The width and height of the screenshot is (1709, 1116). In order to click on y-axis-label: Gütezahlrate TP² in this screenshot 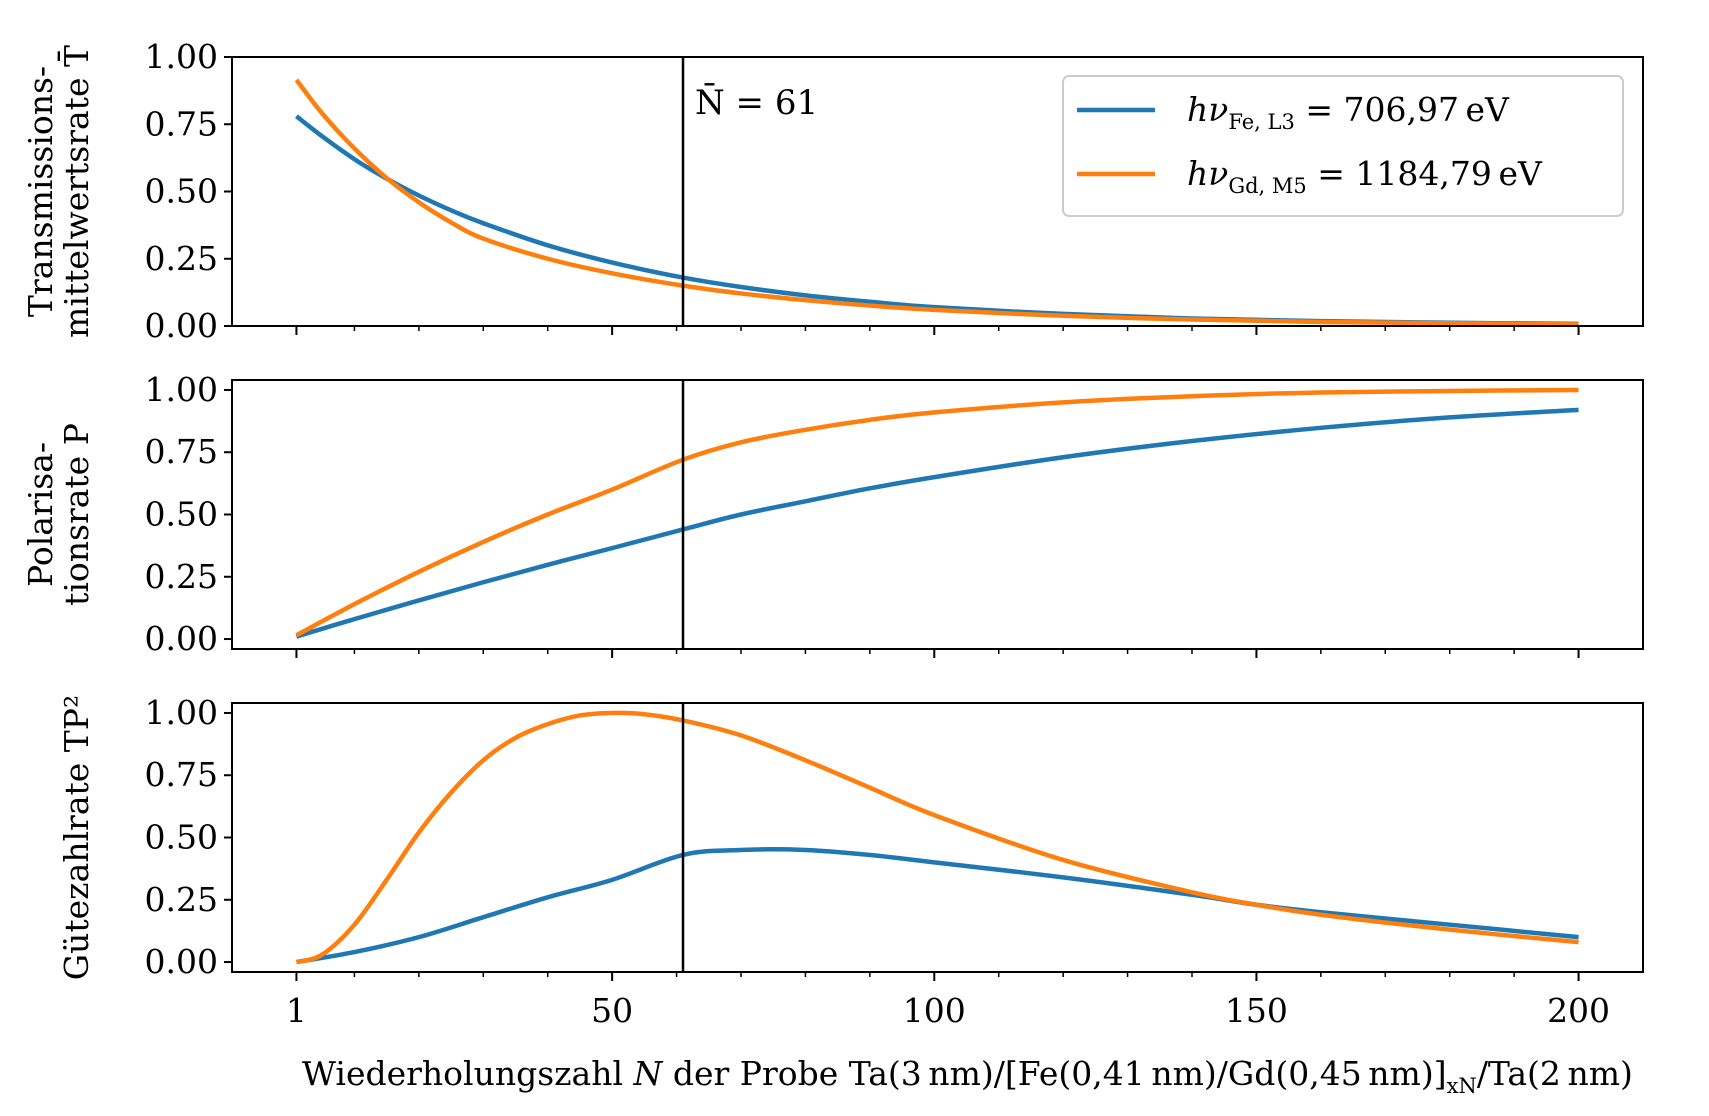, I will do `click(76, 837)`.